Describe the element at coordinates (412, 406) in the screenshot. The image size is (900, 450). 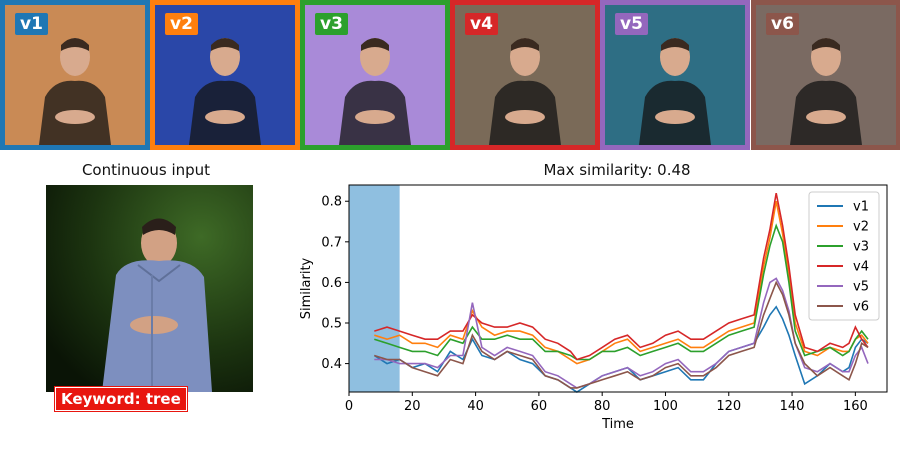
I see `x-tick-label: 20` at that location.